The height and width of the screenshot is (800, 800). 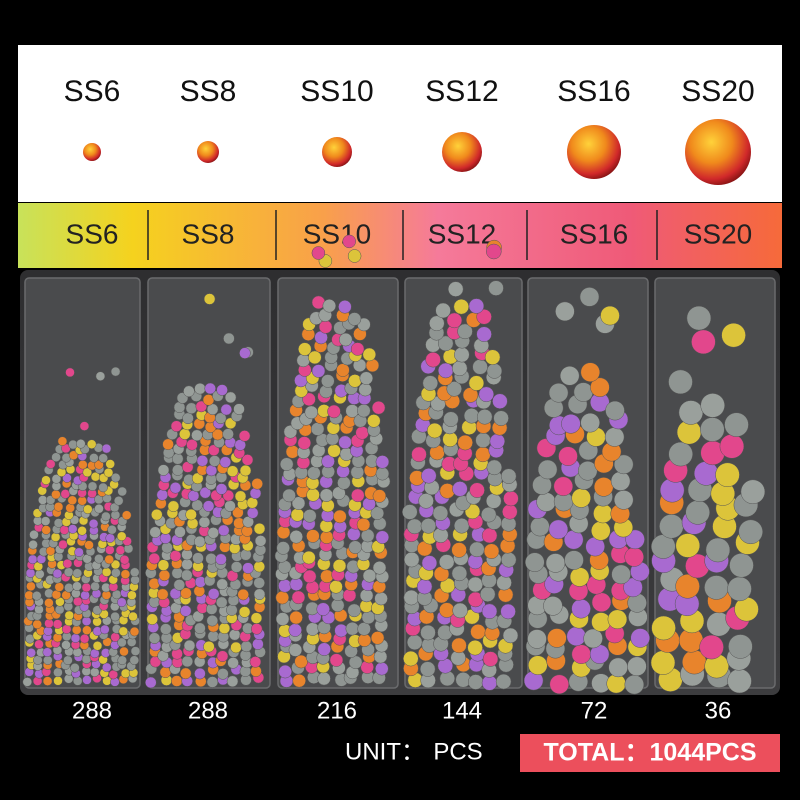 I want to click on total-badge, so click(x=650, y=753).